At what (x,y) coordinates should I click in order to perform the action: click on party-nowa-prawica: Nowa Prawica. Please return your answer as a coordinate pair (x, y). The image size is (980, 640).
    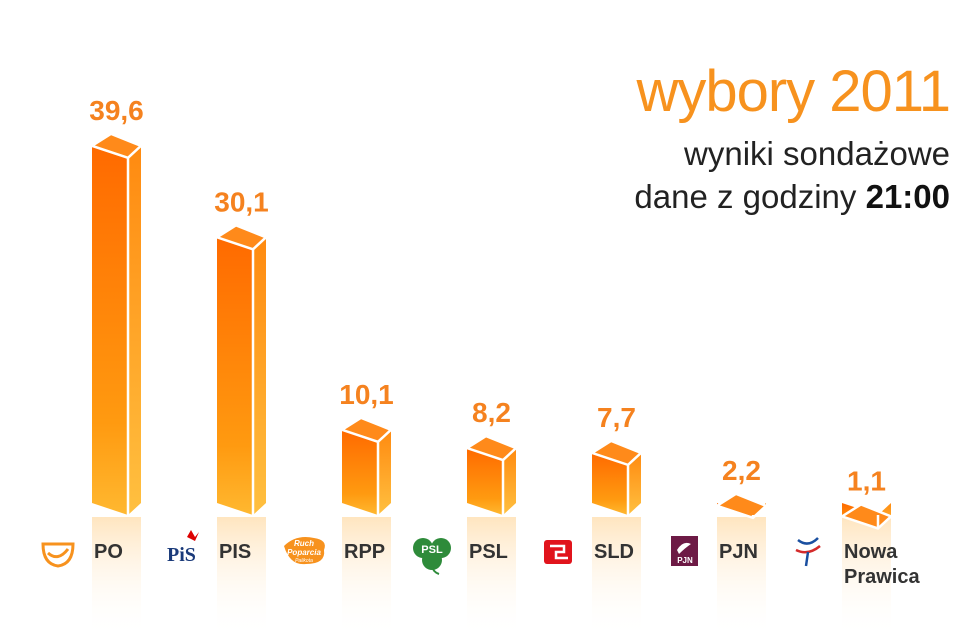
    Looking at the image, I should click on (857, 562).